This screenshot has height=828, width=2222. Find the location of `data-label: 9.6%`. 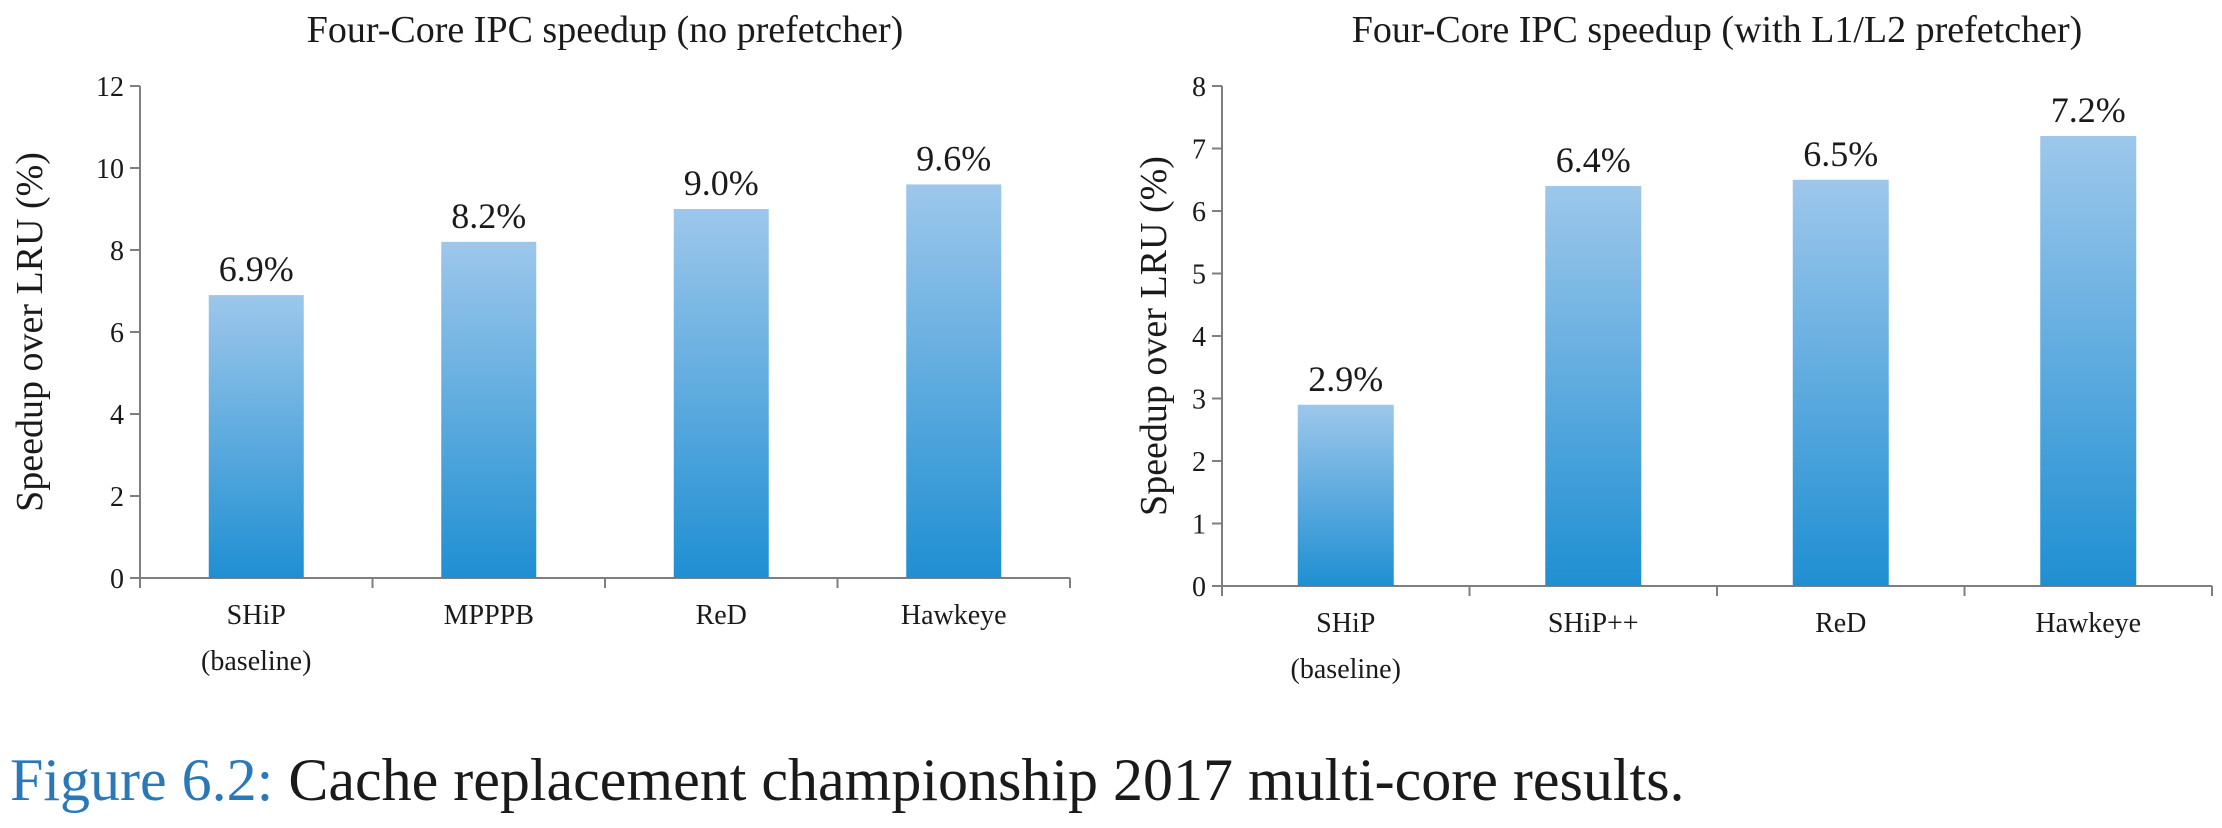

data-label: 9.6% is located at coordinates (953, 158).